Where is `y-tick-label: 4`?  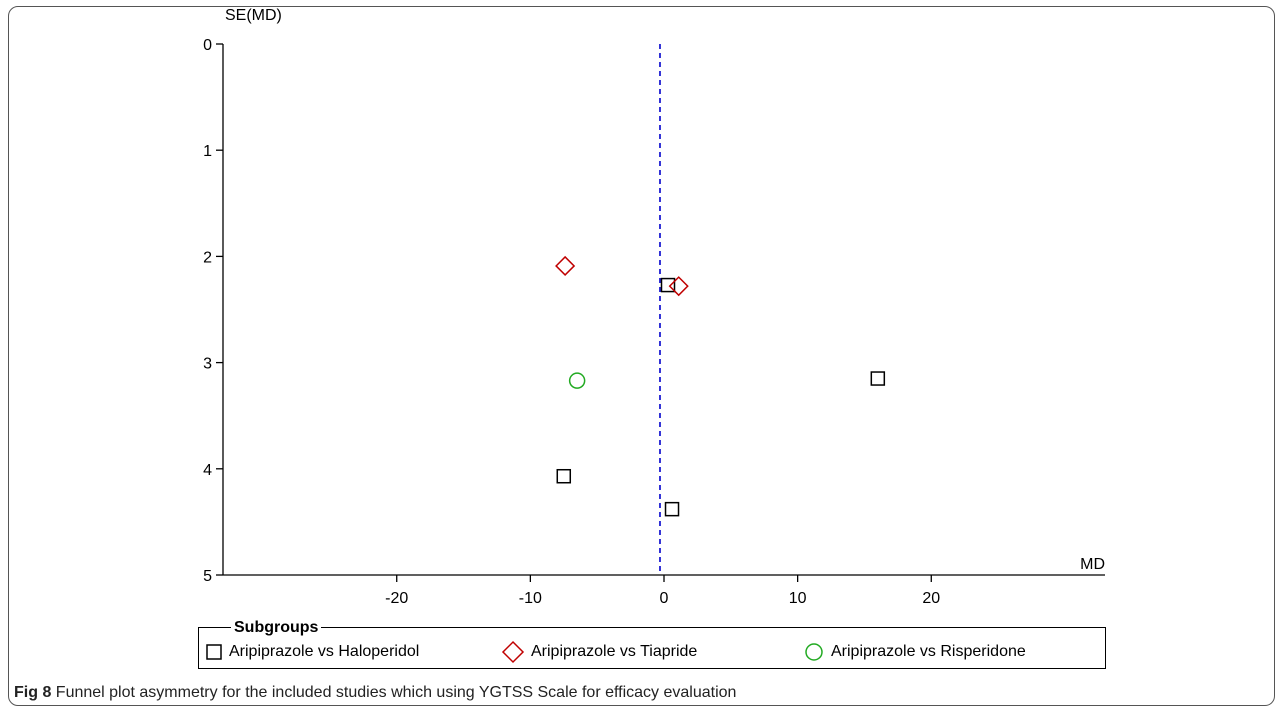 y-tick-label: 4 is located at coordinates (207, 470).